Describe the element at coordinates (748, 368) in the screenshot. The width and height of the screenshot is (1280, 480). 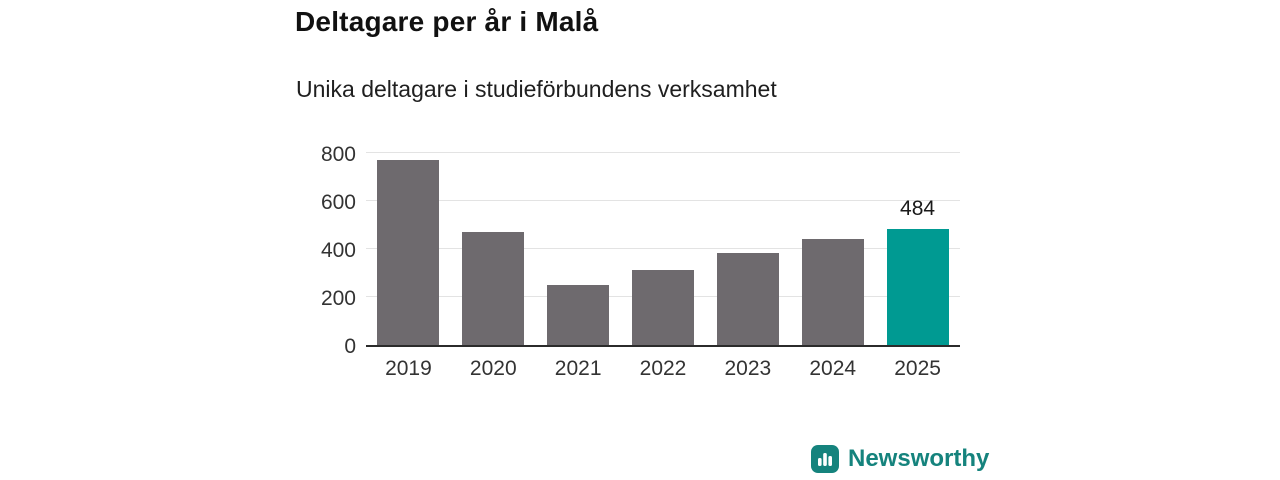
I see `x-tick-label-2023: 2023` at that location.